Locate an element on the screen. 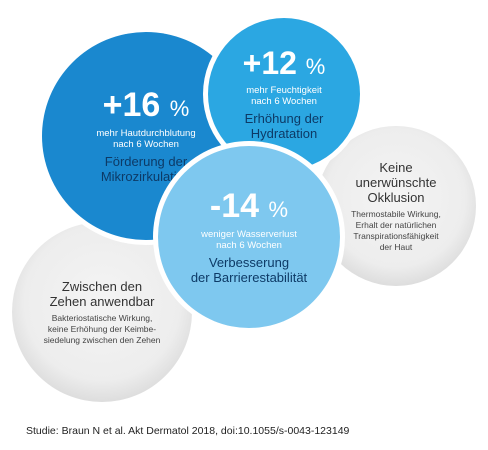 This screenshot has width=488, height=450. hautdurchblutung-caption: nach 6 Wochen is located at coordinates (146, 144).